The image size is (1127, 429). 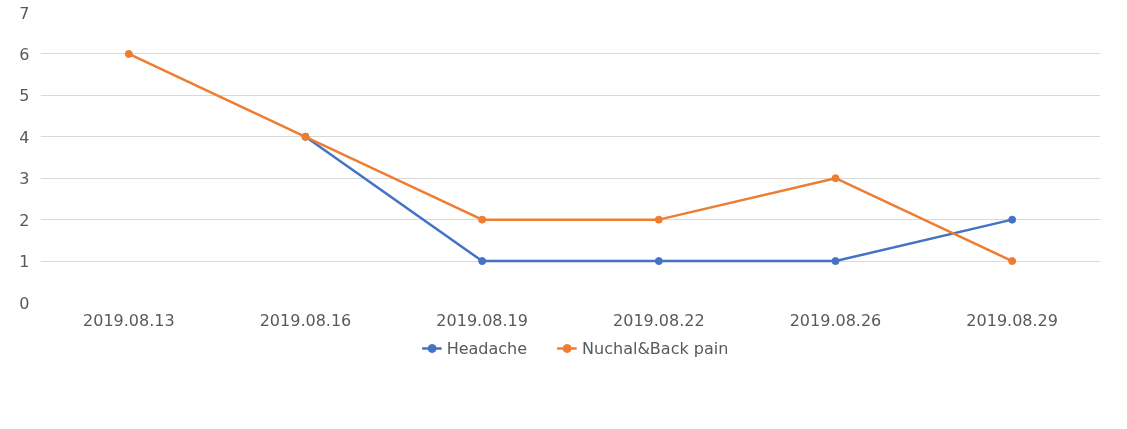 I want to click on legend-label: Nuchal&Back pain, so click(x=655, y=348).